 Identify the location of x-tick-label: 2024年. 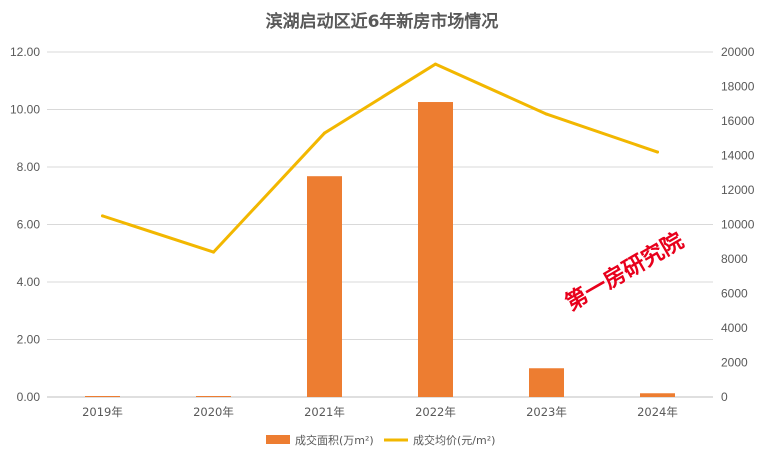
(657, 412).